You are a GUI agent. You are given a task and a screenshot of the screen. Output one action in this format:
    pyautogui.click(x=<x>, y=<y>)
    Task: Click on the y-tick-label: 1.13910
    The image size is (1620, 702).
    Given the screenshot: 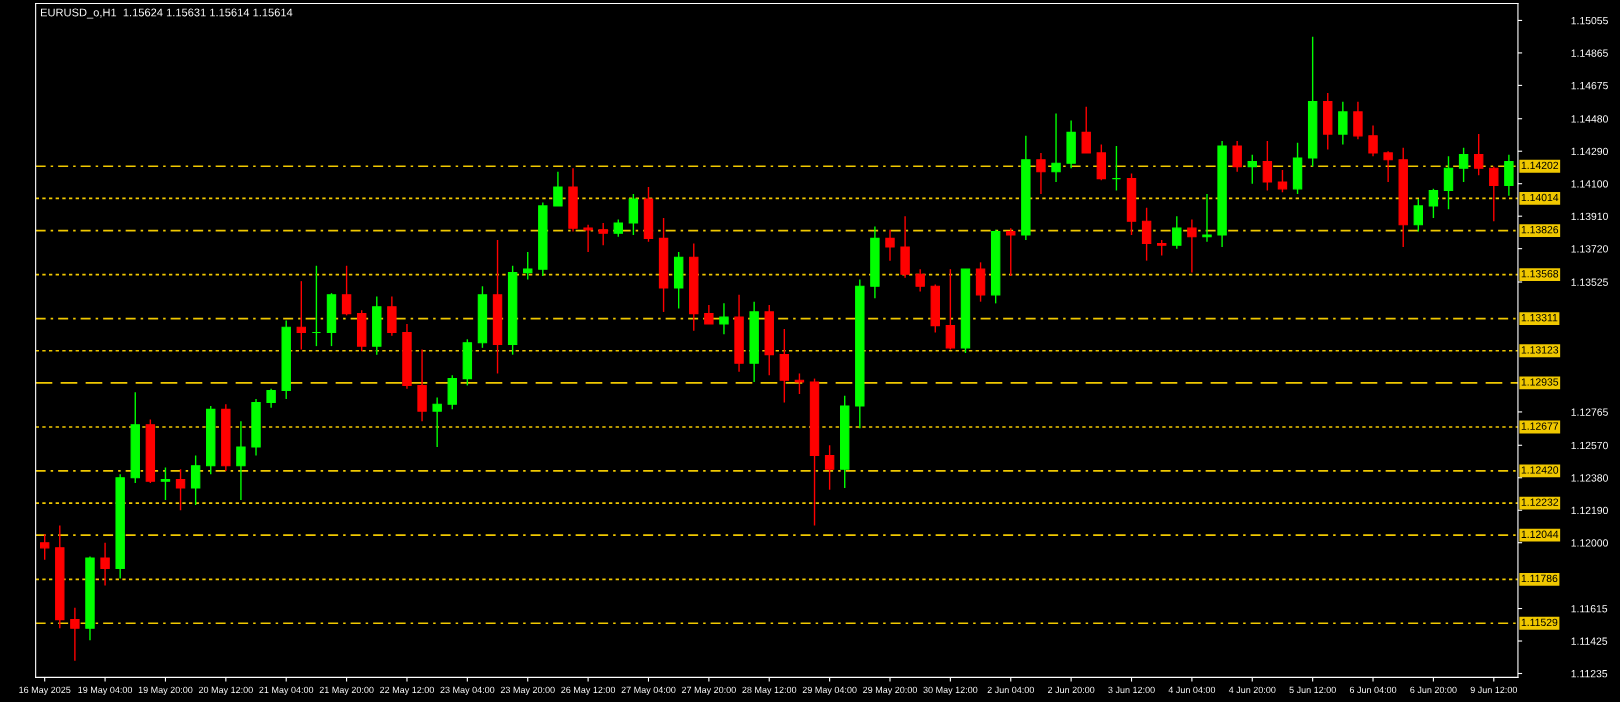 What is the action you would take?
    pyautogui.click(x=1589, y=216)
    